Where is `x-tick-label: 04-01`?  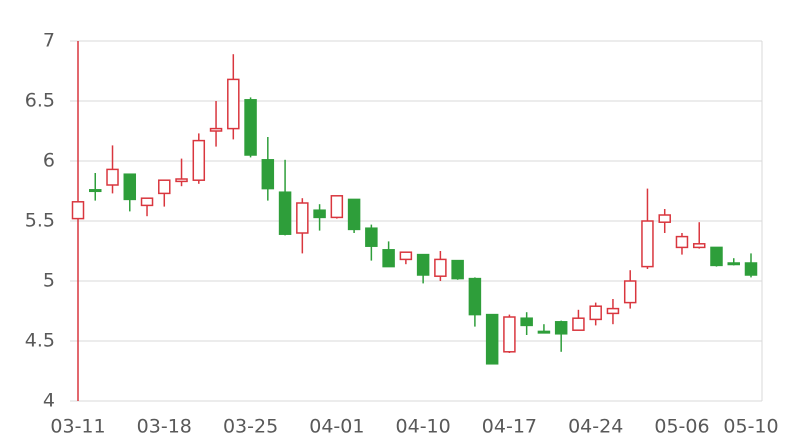 x-tick-label: 04-01 is located at coordinates (336, 427).